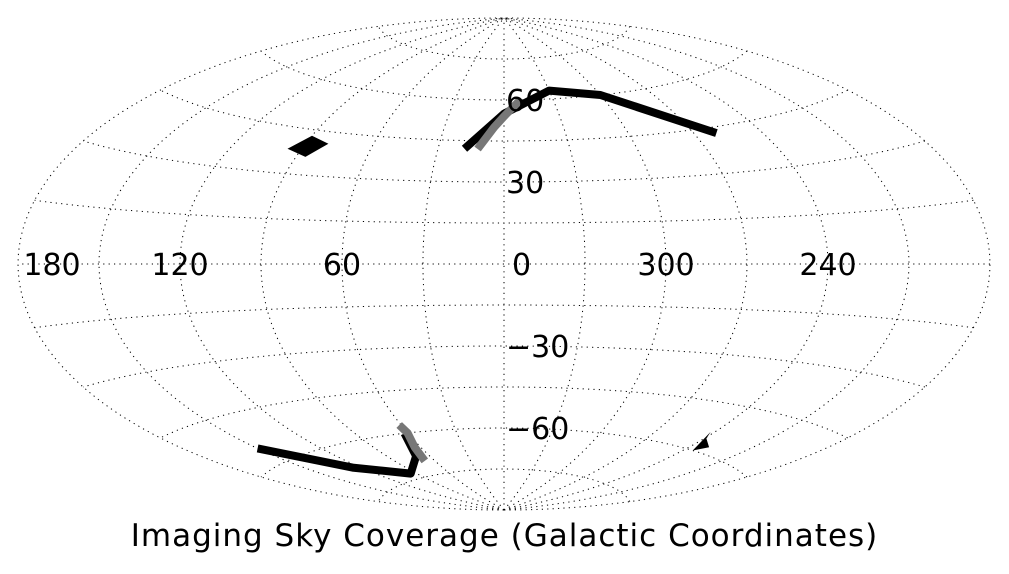 The height and width of the screenshot is (574, 1009). I want to click on longitude-tick-label: 60, so click(342, 265).